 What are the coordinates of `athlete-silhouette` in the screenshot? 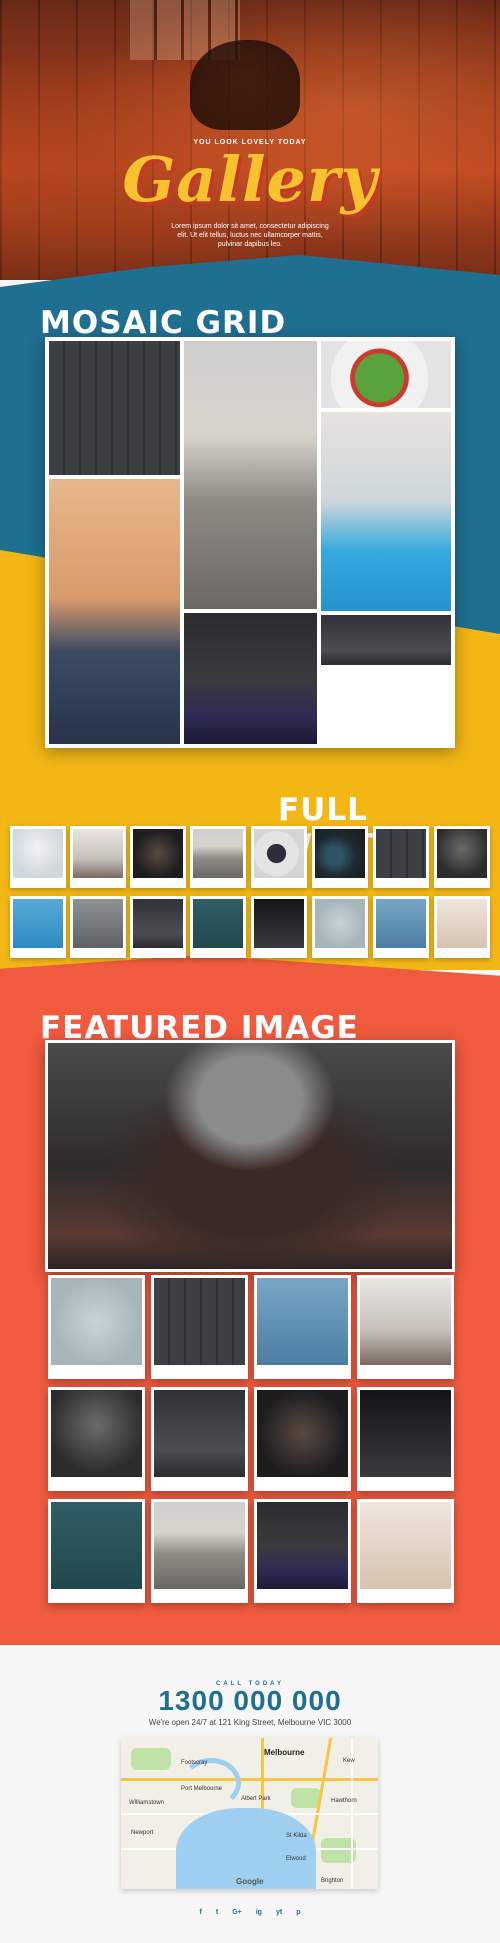 It's located at (245, 85).